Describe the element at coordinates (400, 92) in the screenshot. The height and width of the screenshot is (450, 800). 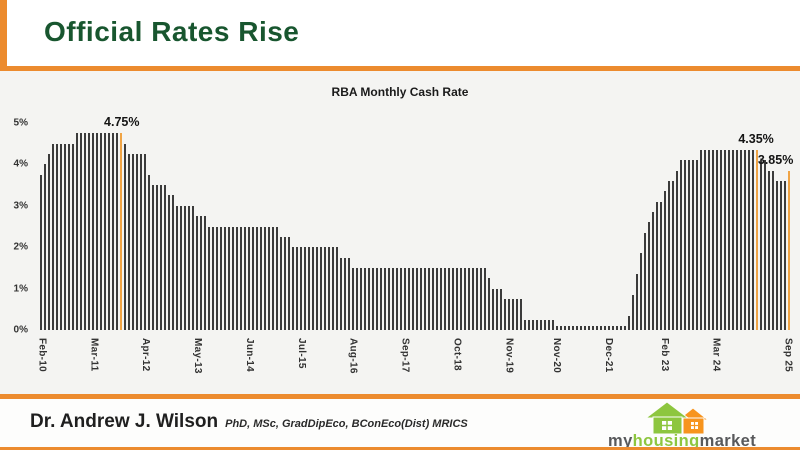
I see `chart-title: RBA Monthly Cash Rate` at that location.